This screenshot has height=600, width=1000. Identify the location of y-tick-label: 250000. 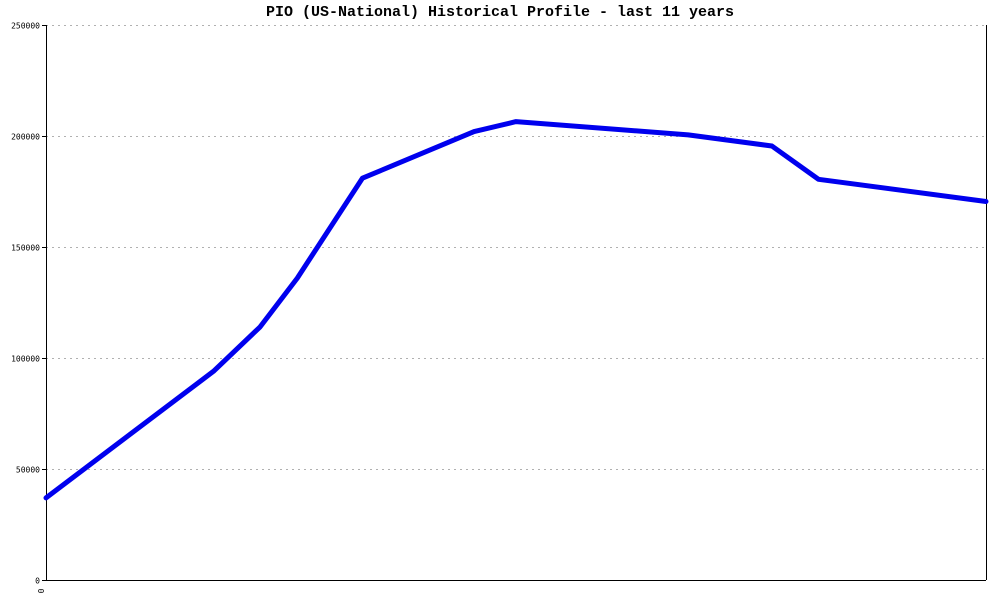
(25, 26).